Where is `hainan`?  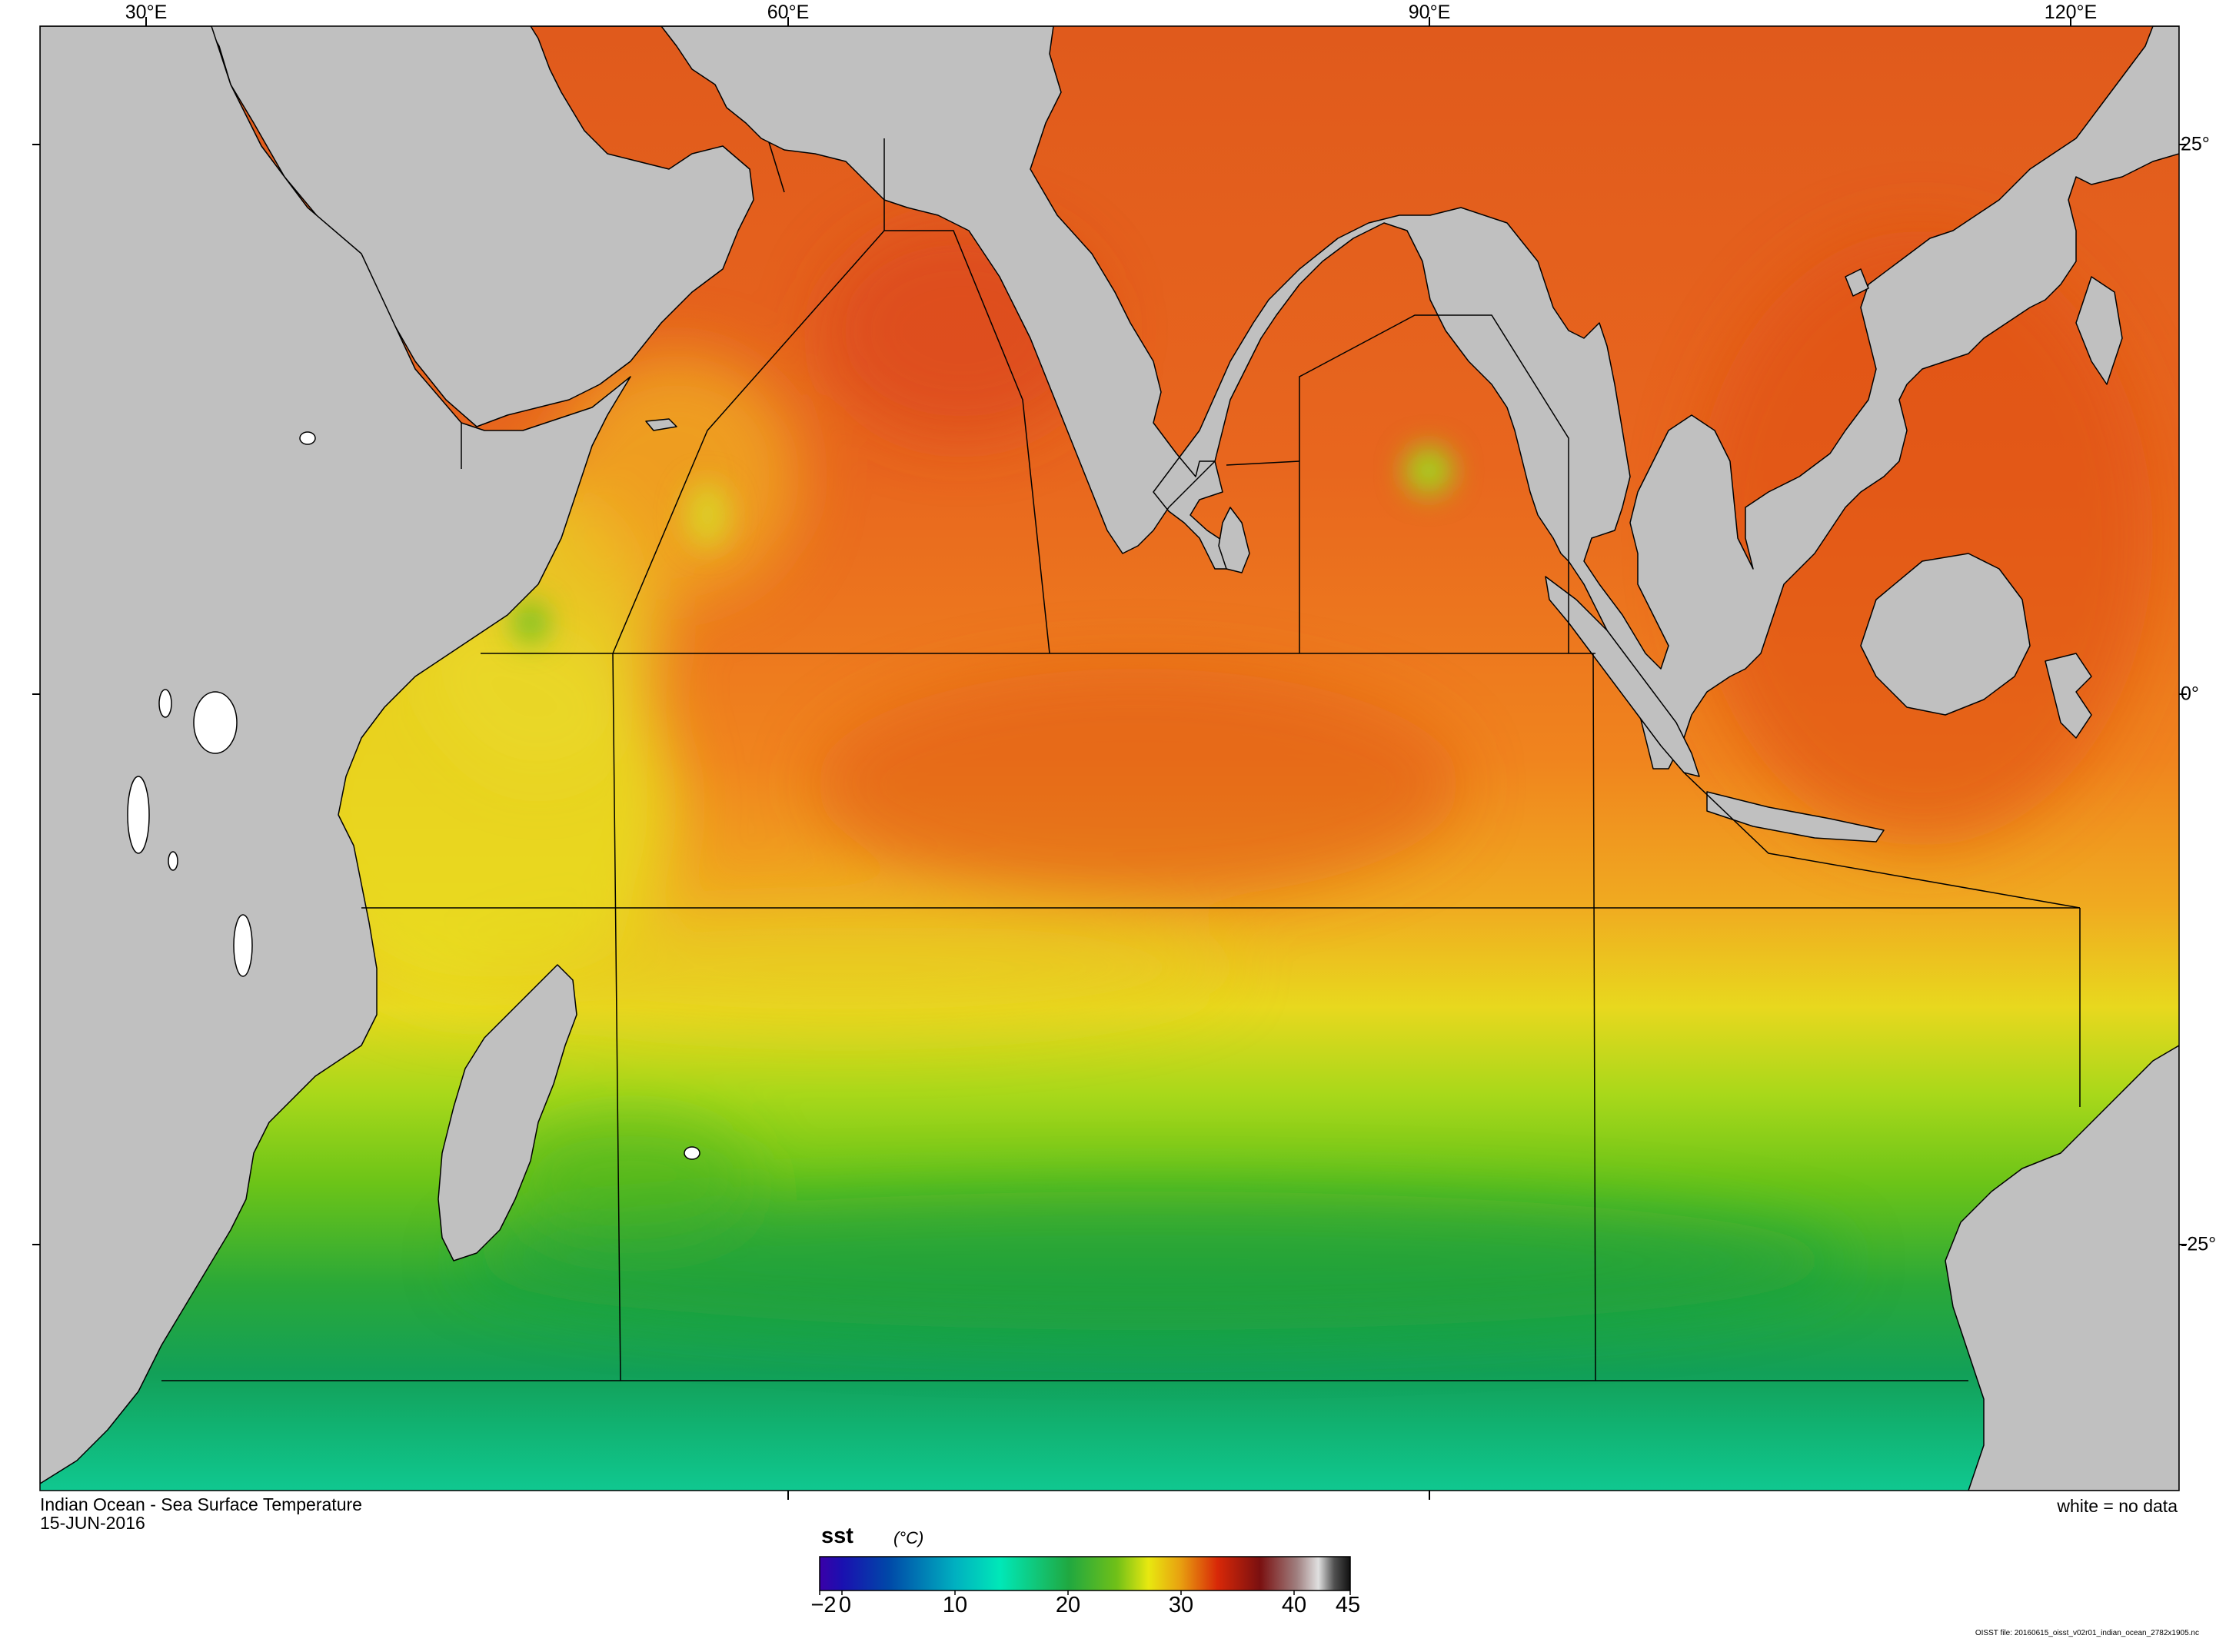
hainan is located at coordinates (1857, 283).